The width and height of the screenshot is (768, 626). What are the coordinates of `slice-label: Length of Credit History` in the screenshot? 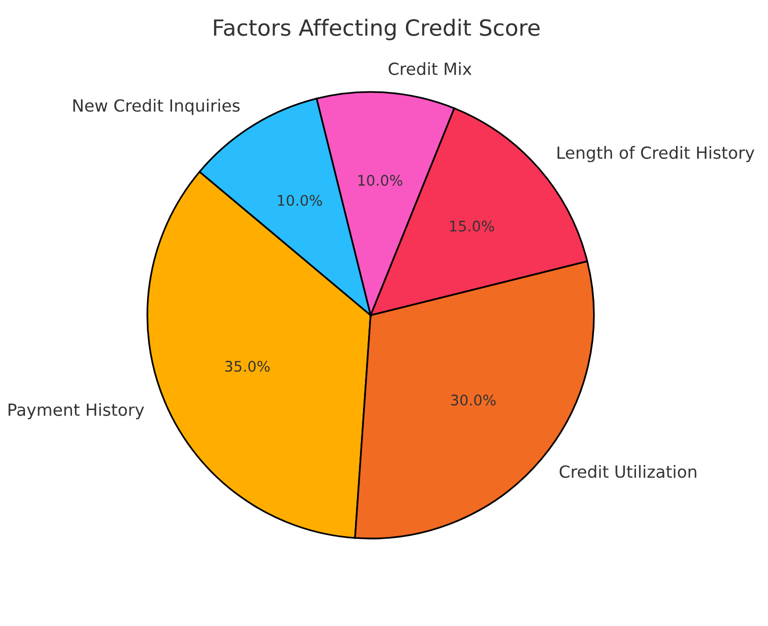 It's located at (656, 154).